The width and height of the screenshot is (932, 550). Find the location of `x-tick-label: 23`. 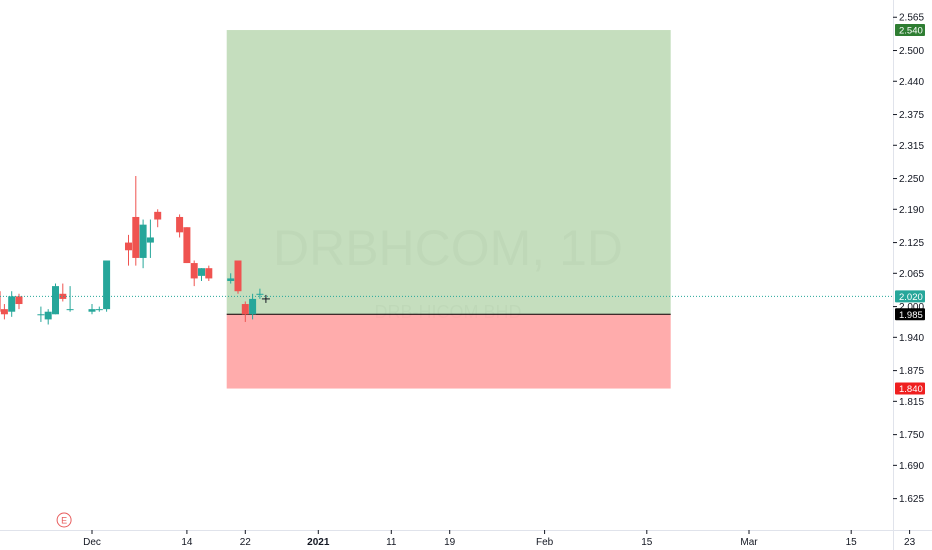

x-tick-label: 23 is located at coordinates (910, 542).